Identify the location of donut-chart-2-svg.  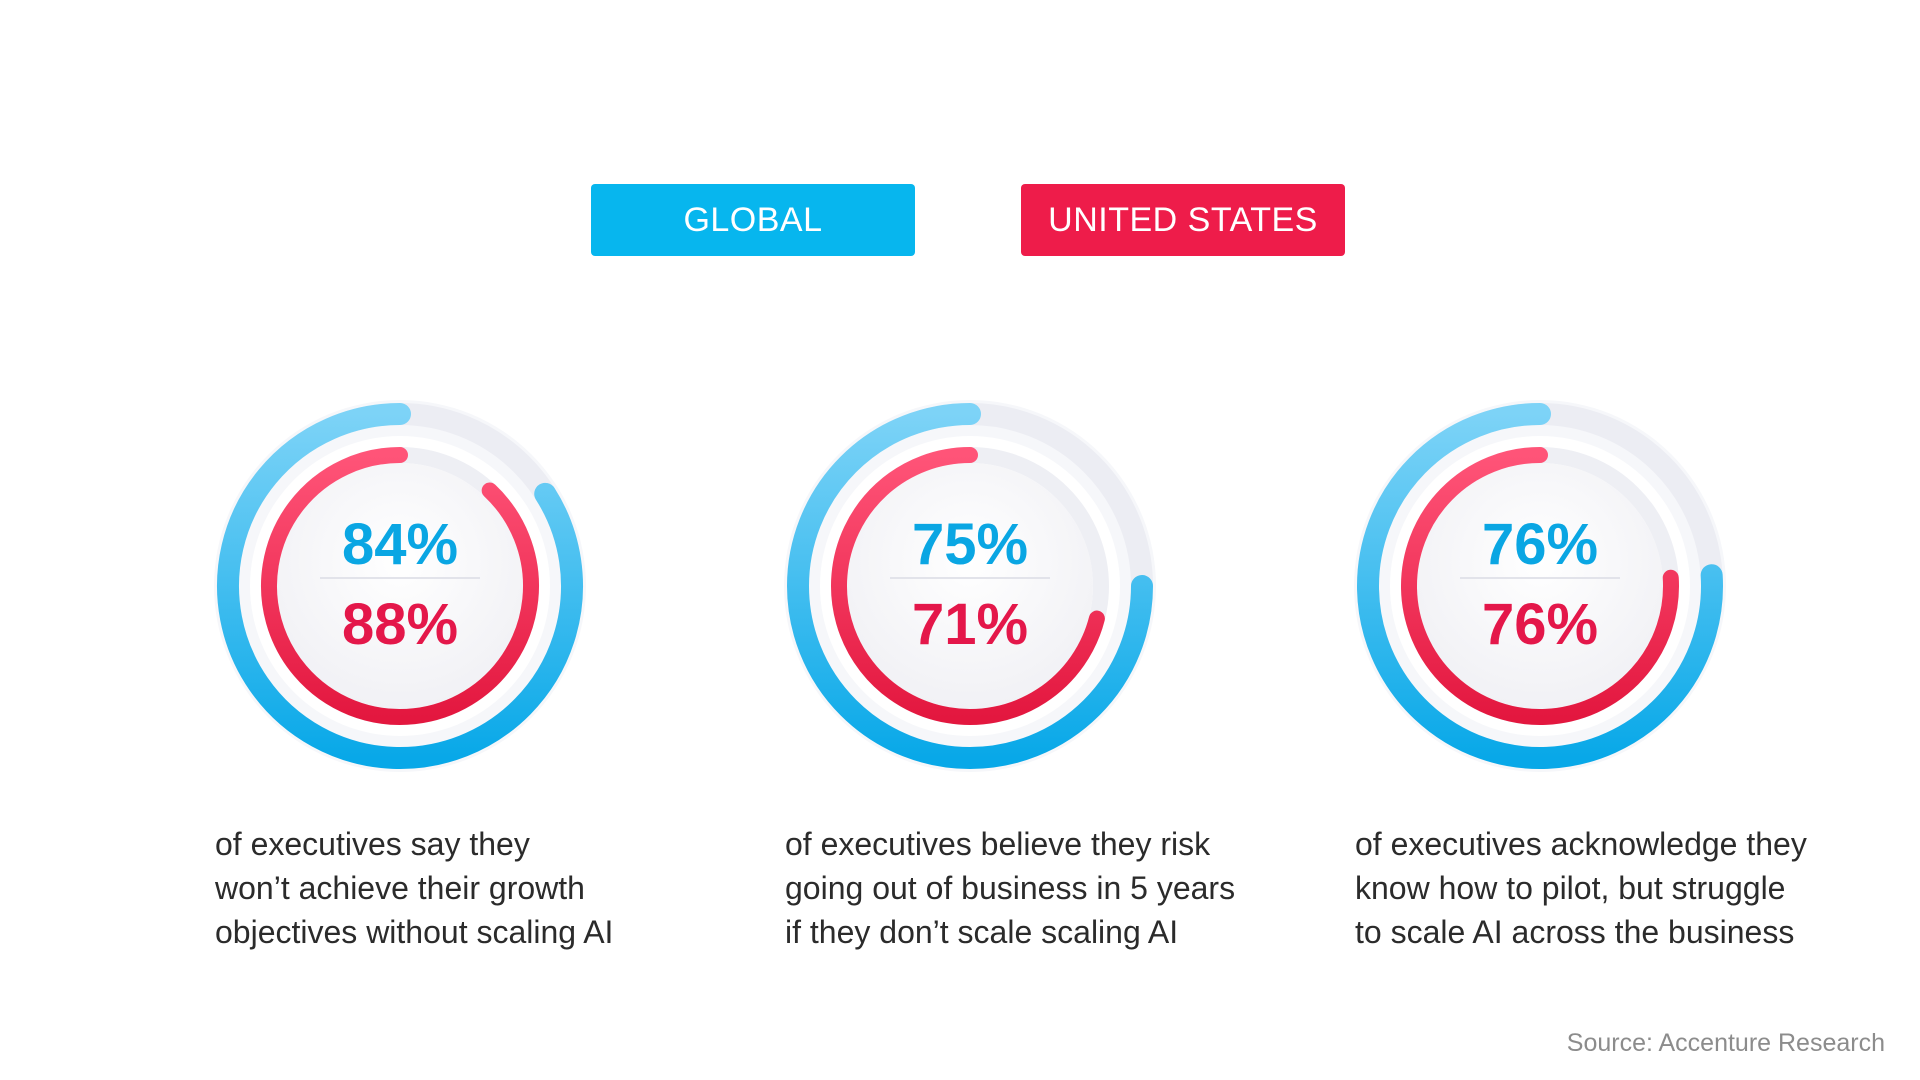
(970, 586).